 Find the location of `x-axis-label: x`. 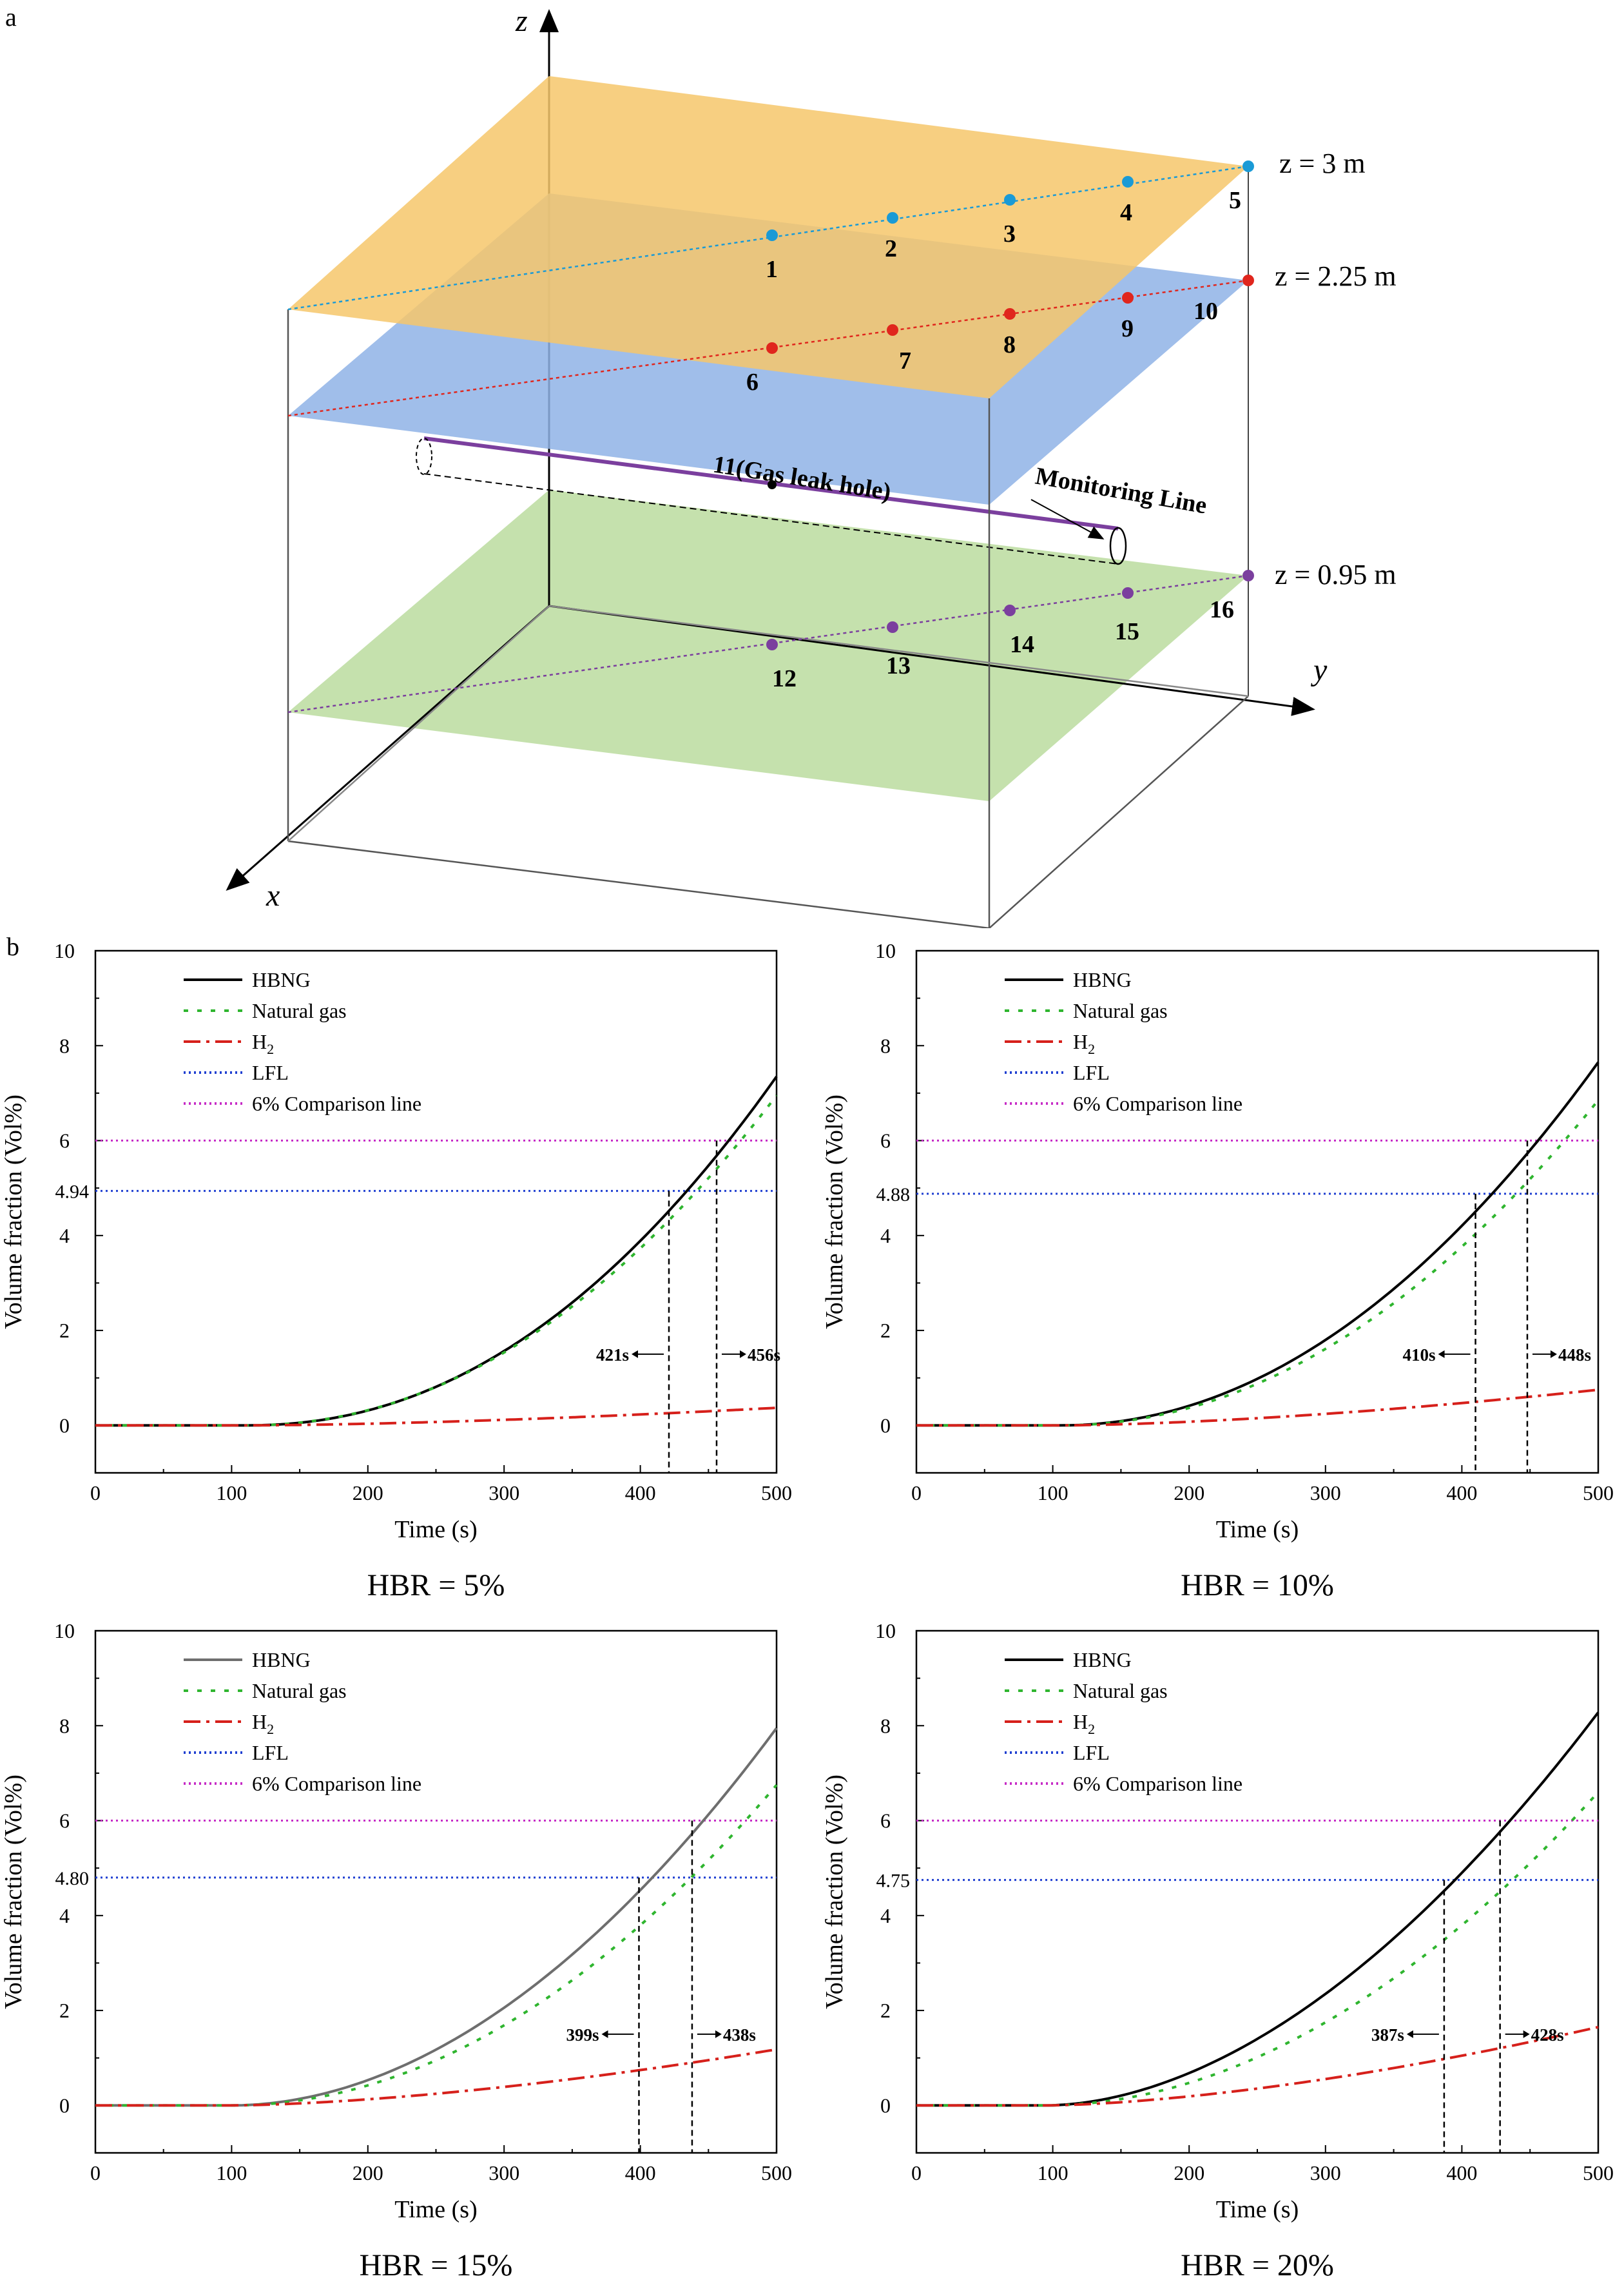

x-axis-label: x is located at coordinates (273, 896).